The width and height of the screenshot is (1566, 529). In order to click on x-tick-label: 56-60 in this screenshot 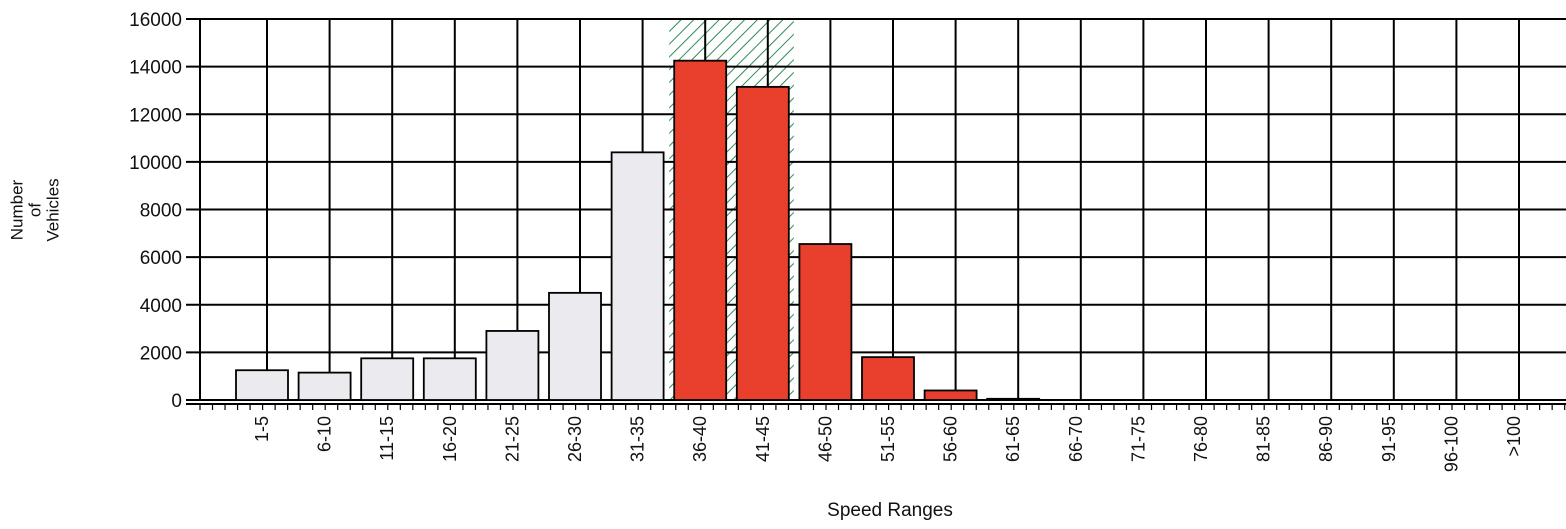, I will do `click(951, 439)`.